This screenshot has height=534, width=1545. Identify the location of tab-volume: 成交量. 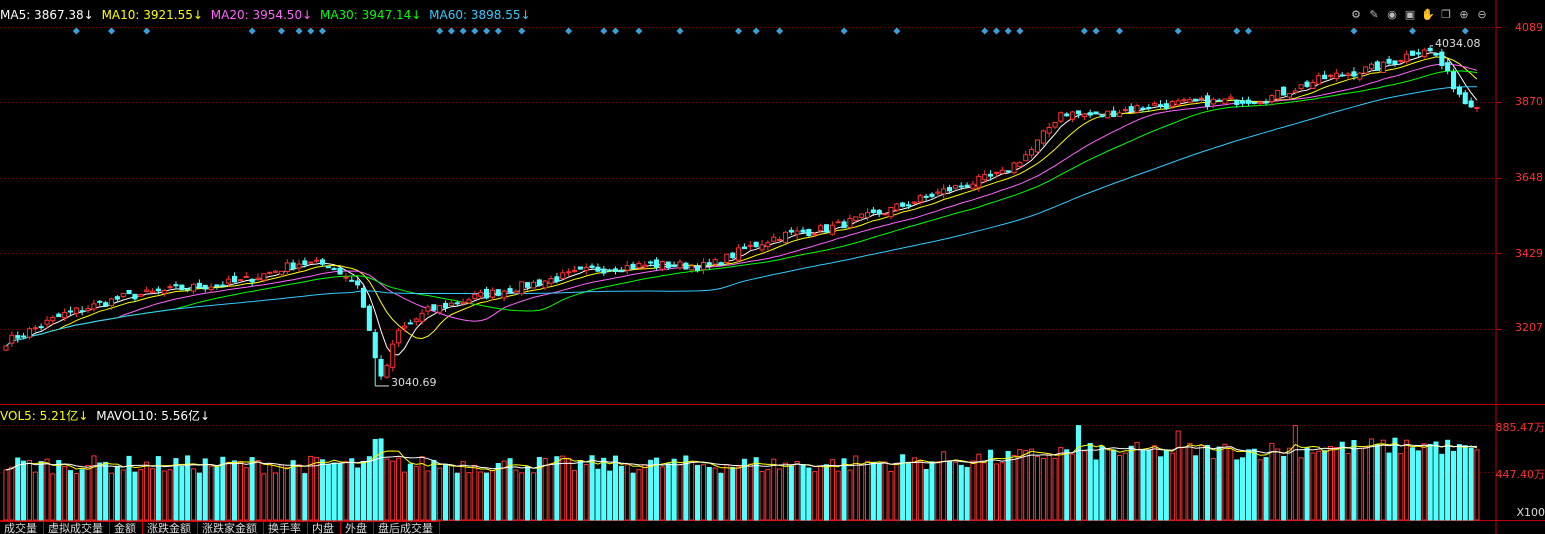
(22, 527).